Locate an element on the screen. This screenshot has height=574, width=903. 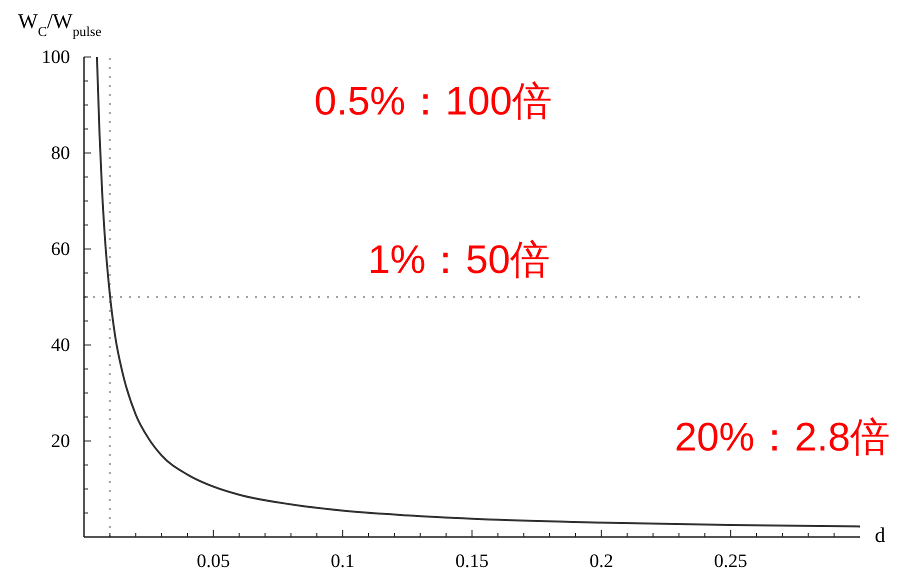
y-tick-label: 80 is located at coordinates (60, 153).